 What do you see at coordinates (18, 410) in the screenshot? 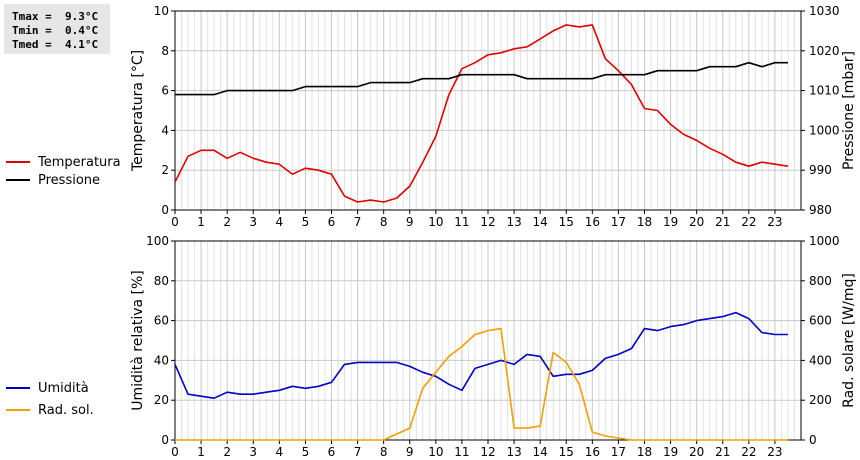
I see `legend-radiation-swatch` at bounding box center [18, 410].